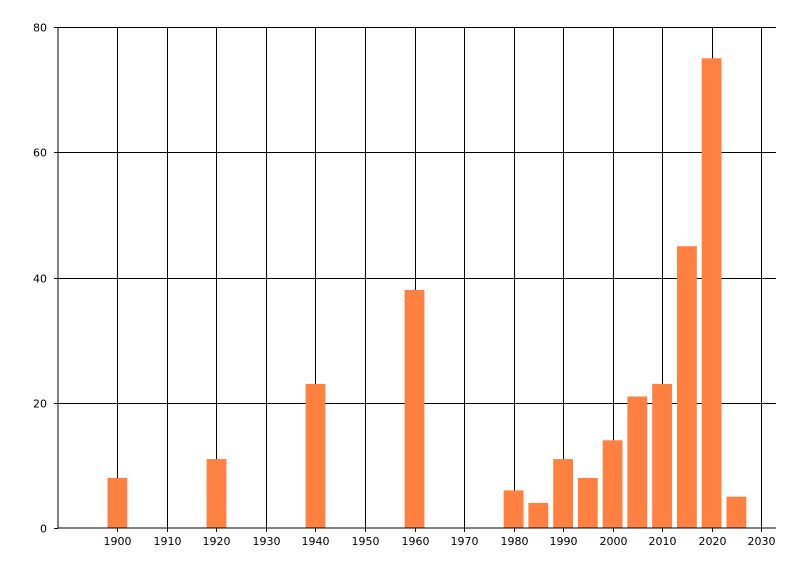 This screenshot has width=800, height=576. What do you see at coordinates (43, 529) in the screenshot?
I see `y-tick-label: 0` at bounding box center [43, 529].